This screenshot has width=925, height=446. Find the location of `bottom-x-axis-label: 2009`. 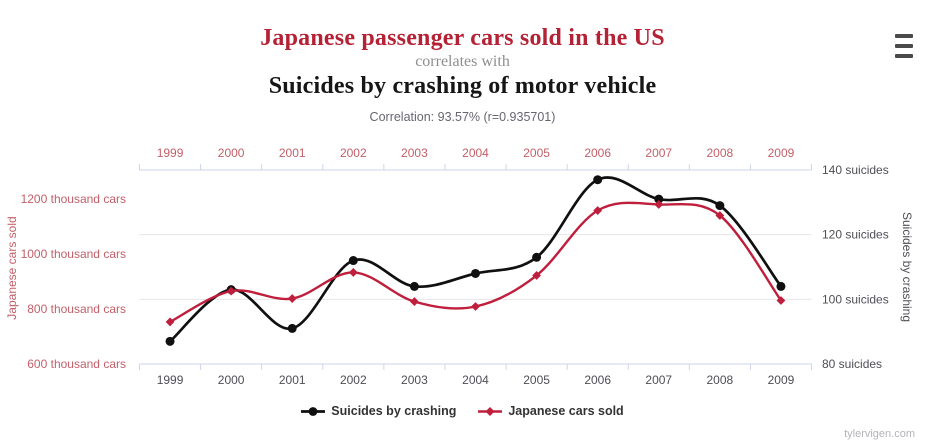

bottom-x-axis-label: 2009 is located at coordinates (781, 380).